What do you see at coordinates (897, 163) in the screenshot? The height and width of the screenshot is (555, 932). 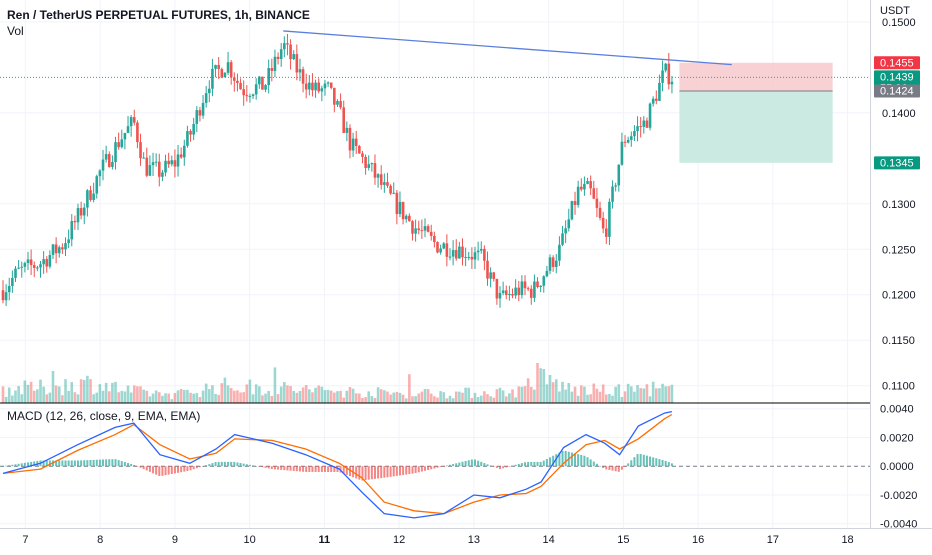 I see `price-badge-label: 0.1345` at bounding box center [897, 163].